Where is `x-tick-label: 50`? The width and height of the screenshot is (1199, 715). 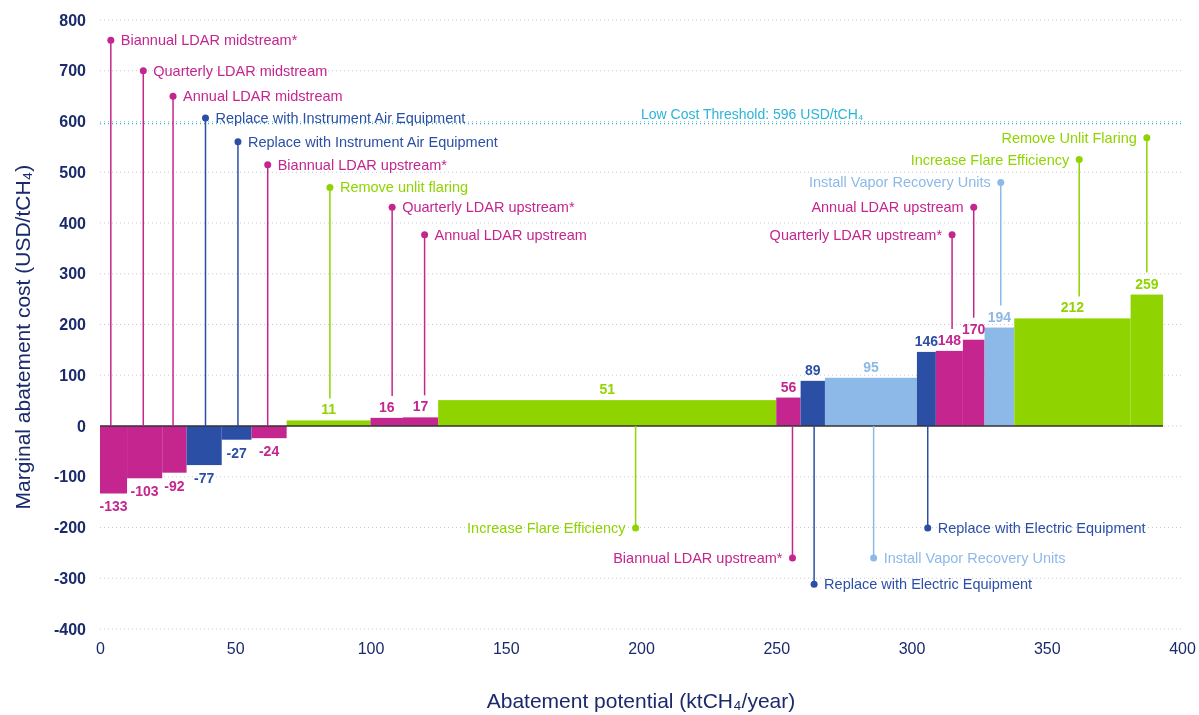 x-tick-label: 50 is located at coordinates (235, 649).